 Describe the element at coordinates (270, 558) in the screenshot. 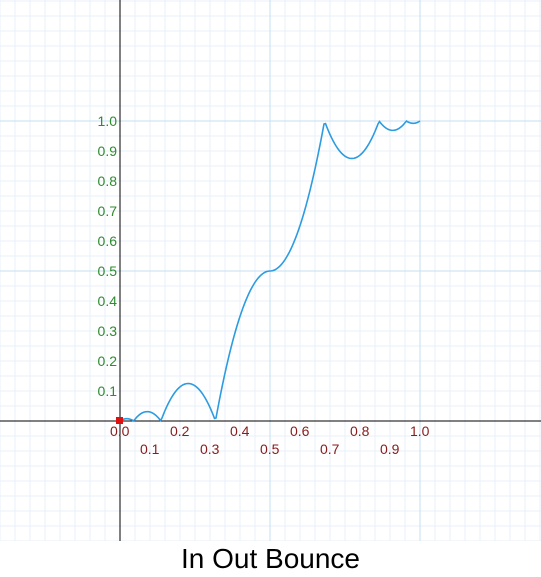

I see `chart-title: In Out Bounce` at that location.